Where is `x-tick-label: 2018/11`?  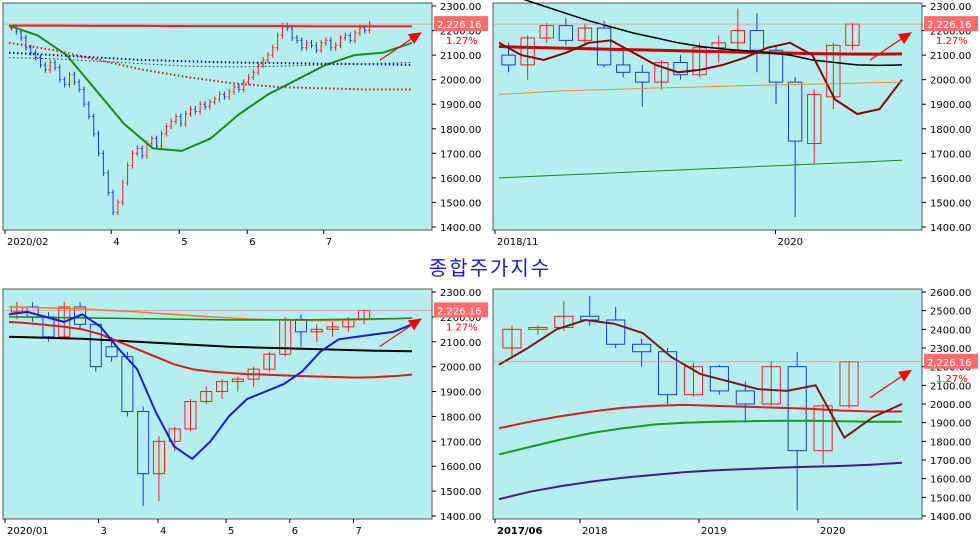 x-tick-label: 2018/11 is located at coordinates (518, 242).